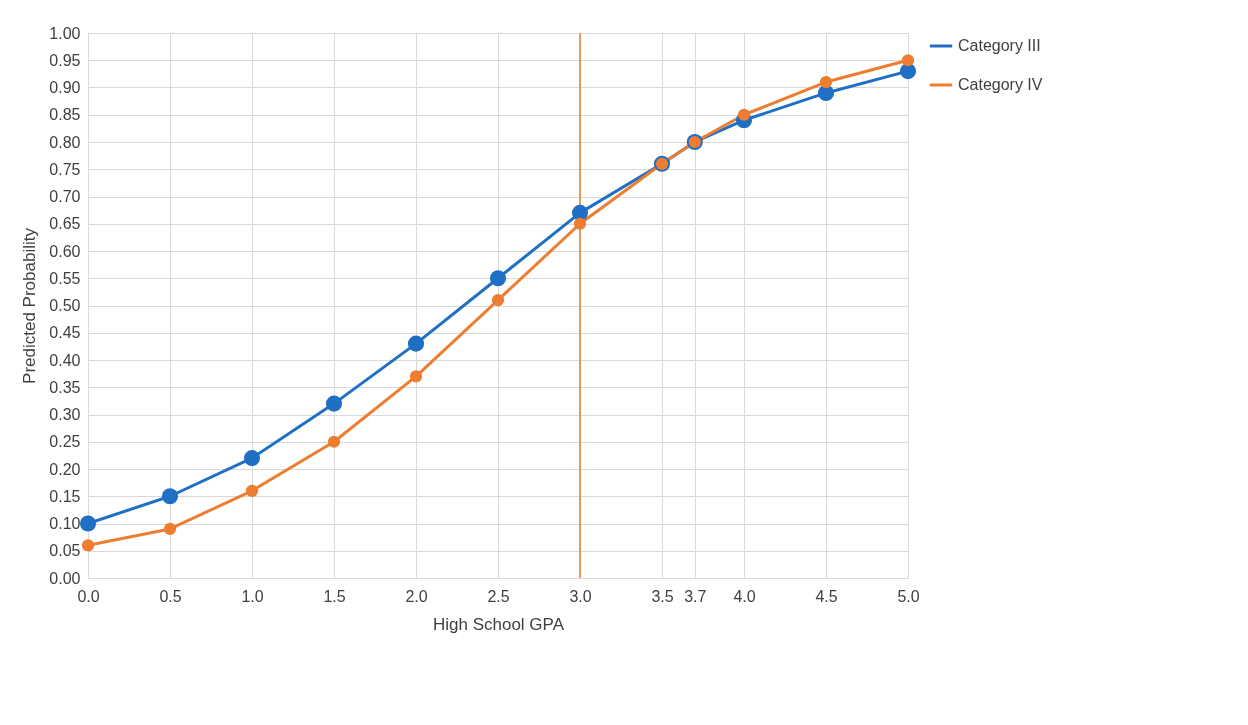 Image resolution: width=1248 pixels, height=725 pixels. What do you see at coordinates (65, 251) in the screenshot?
I see `y-tick-label: 0.60` at bounding box center [65, 251].